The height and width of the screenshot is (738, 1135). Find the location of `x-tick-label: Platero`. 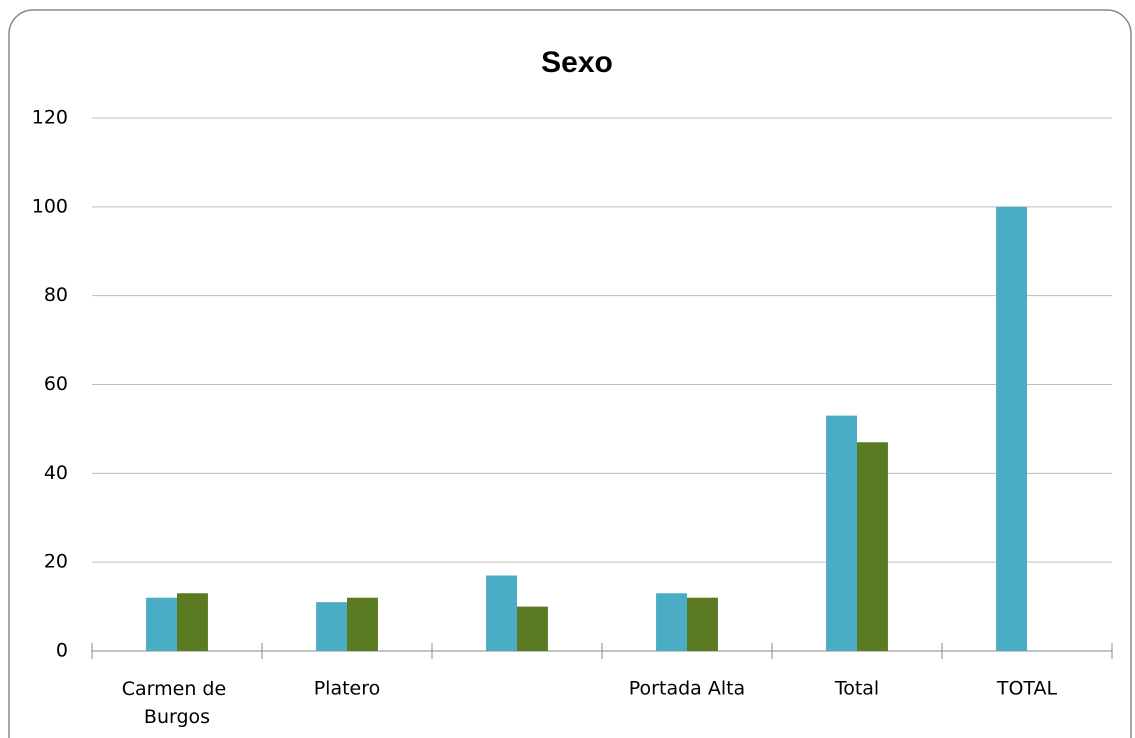

x-tick-label: Platero is located at coordinates (347, 689).